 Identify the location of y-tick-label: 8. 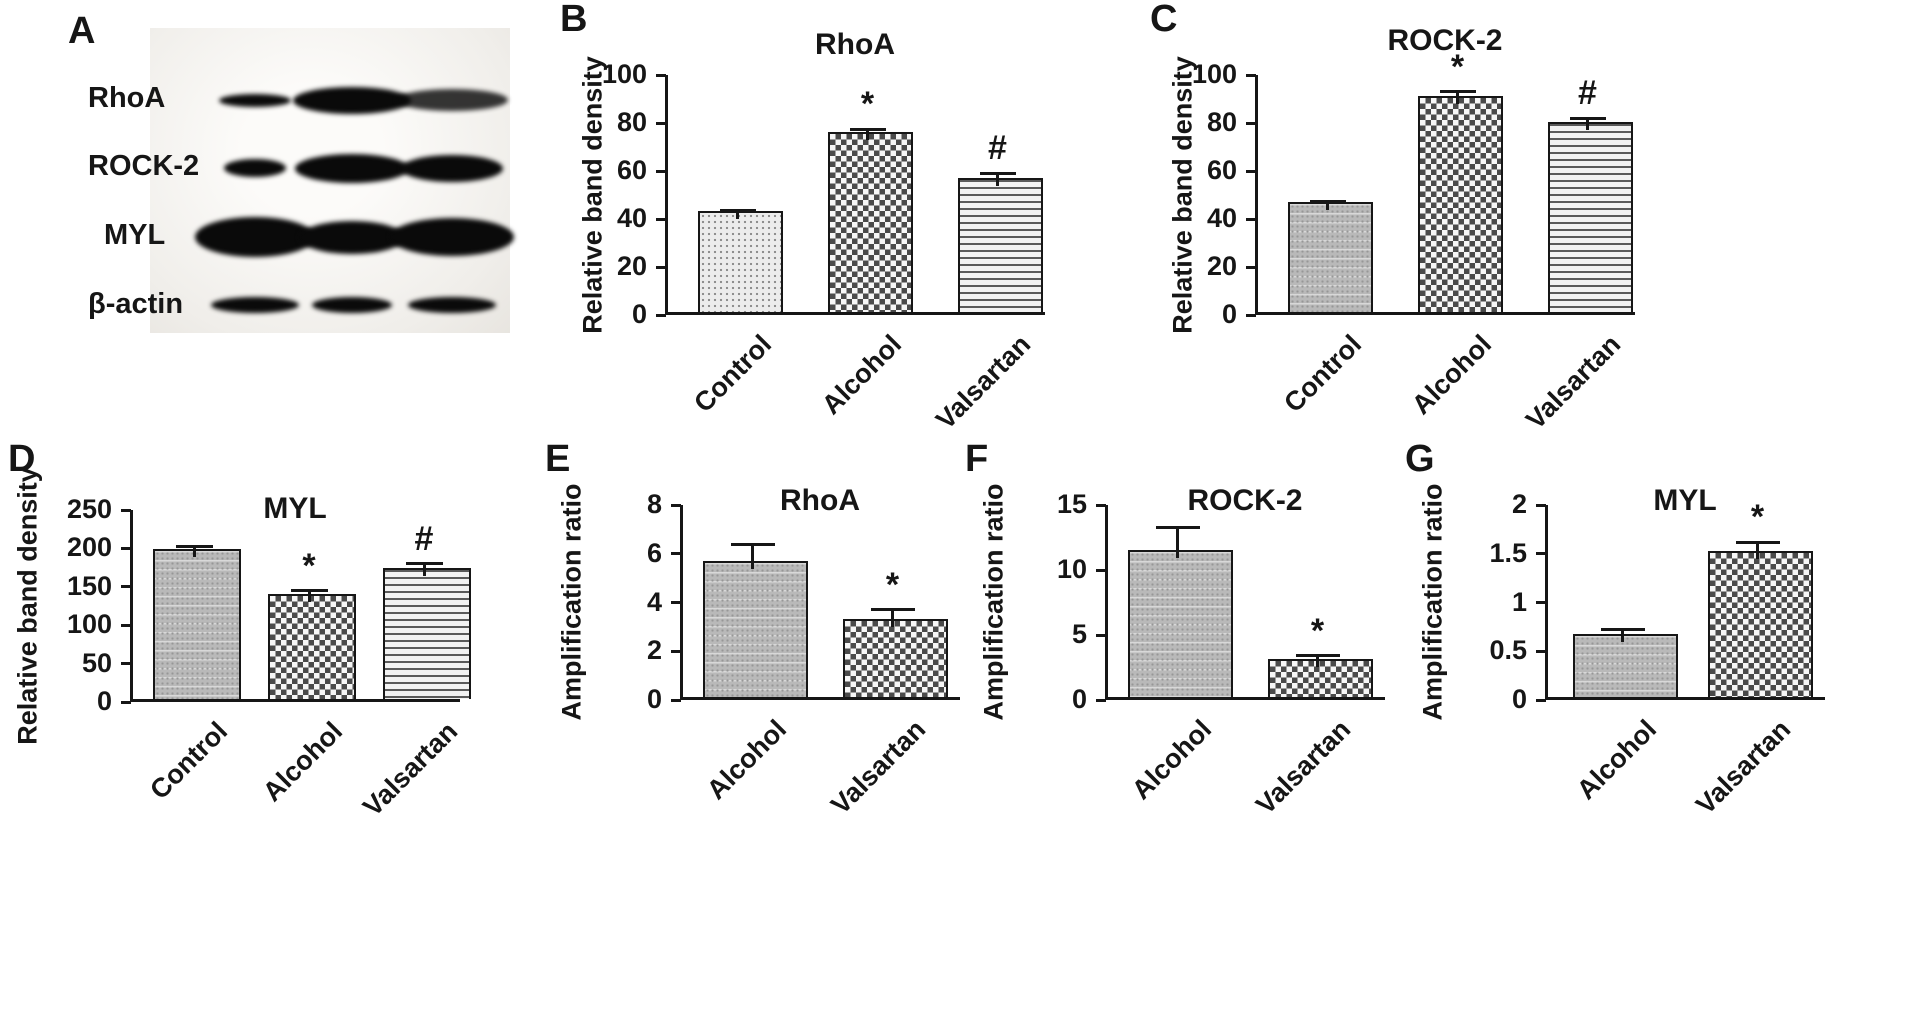
(654, 504).